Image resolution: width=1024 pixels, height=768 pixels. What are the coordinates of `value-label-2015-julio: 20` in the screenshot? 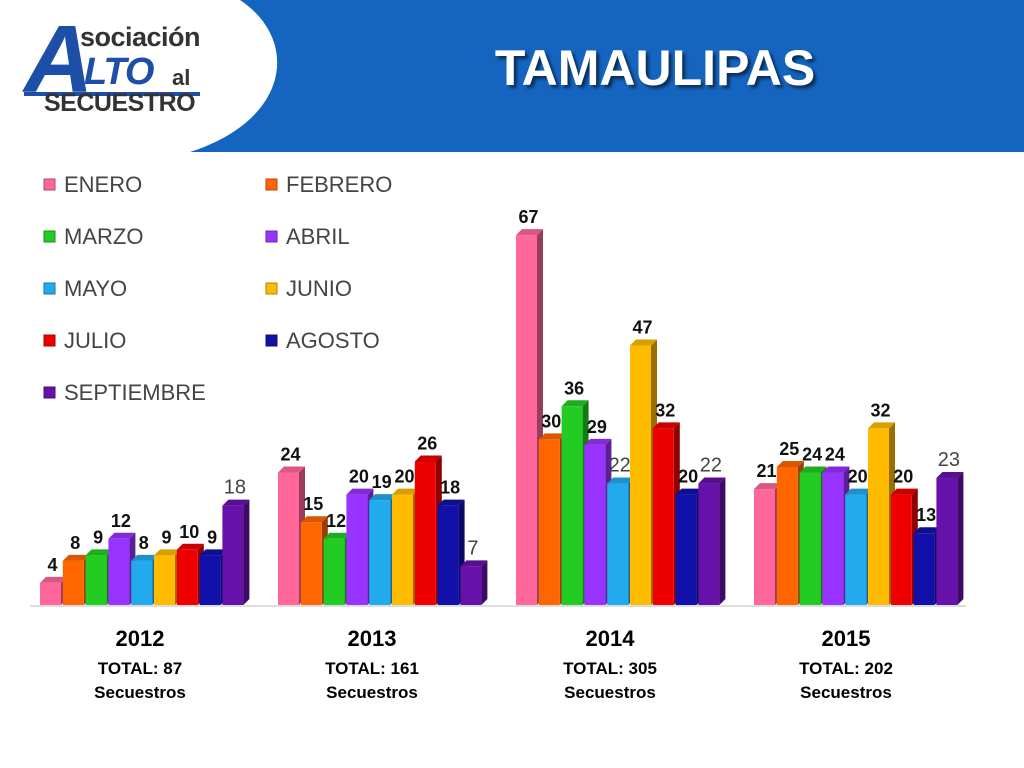 It's located at (903, 477).